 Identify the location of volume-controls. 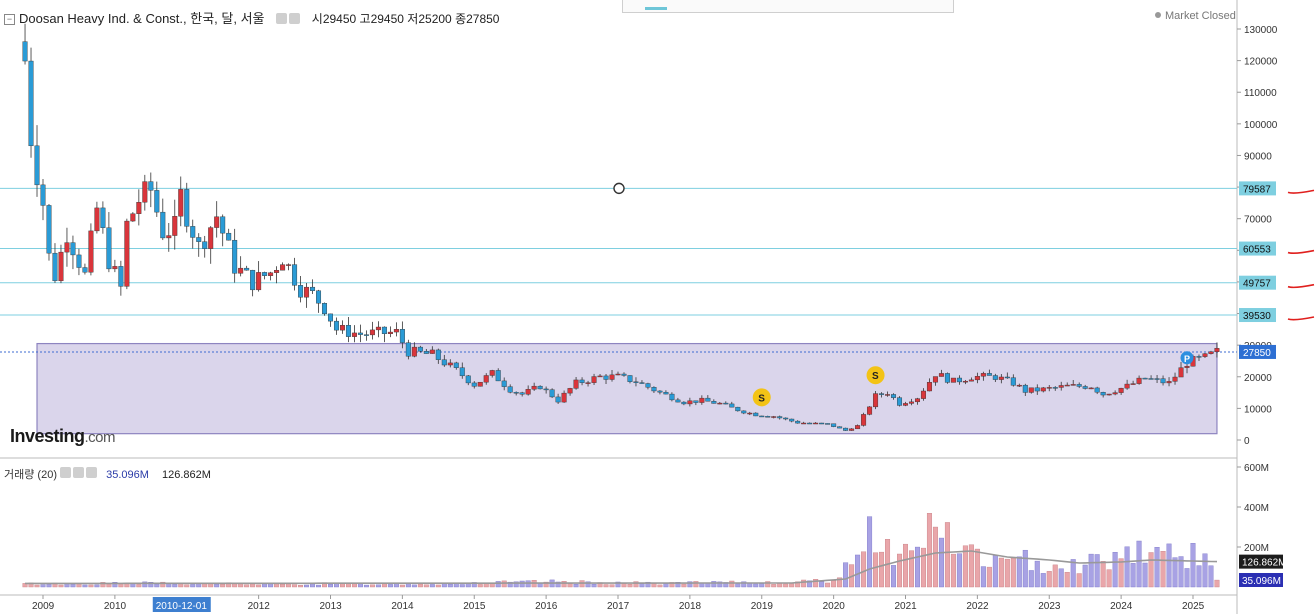
(79, 474).